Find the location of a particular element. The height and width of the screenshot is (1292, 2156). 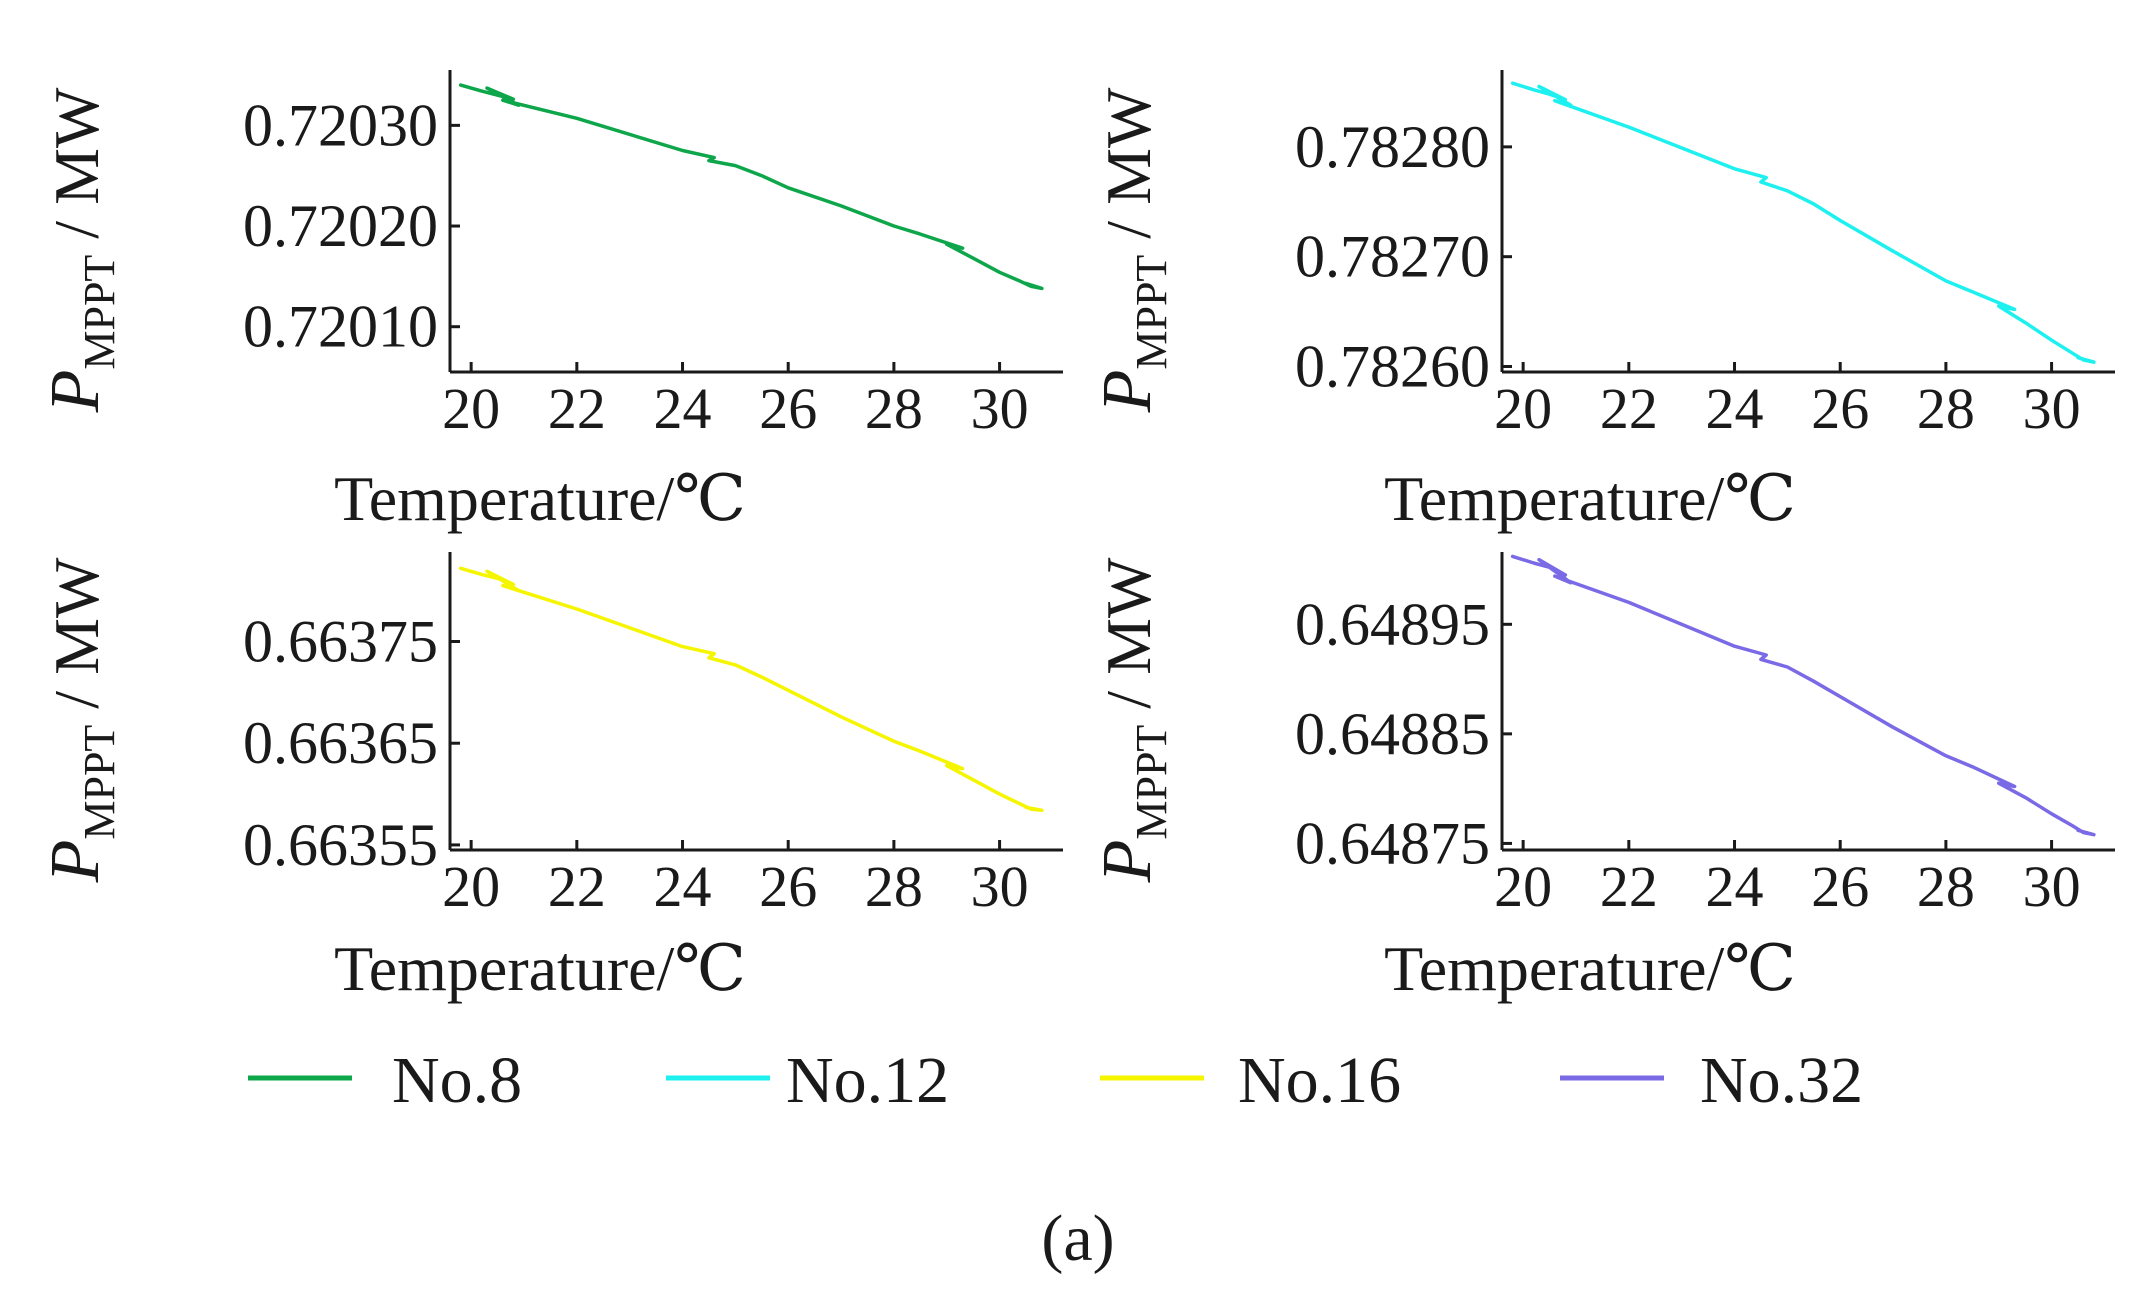

y-tick-label: 0.64895 is located at coordinates (1392, 624).